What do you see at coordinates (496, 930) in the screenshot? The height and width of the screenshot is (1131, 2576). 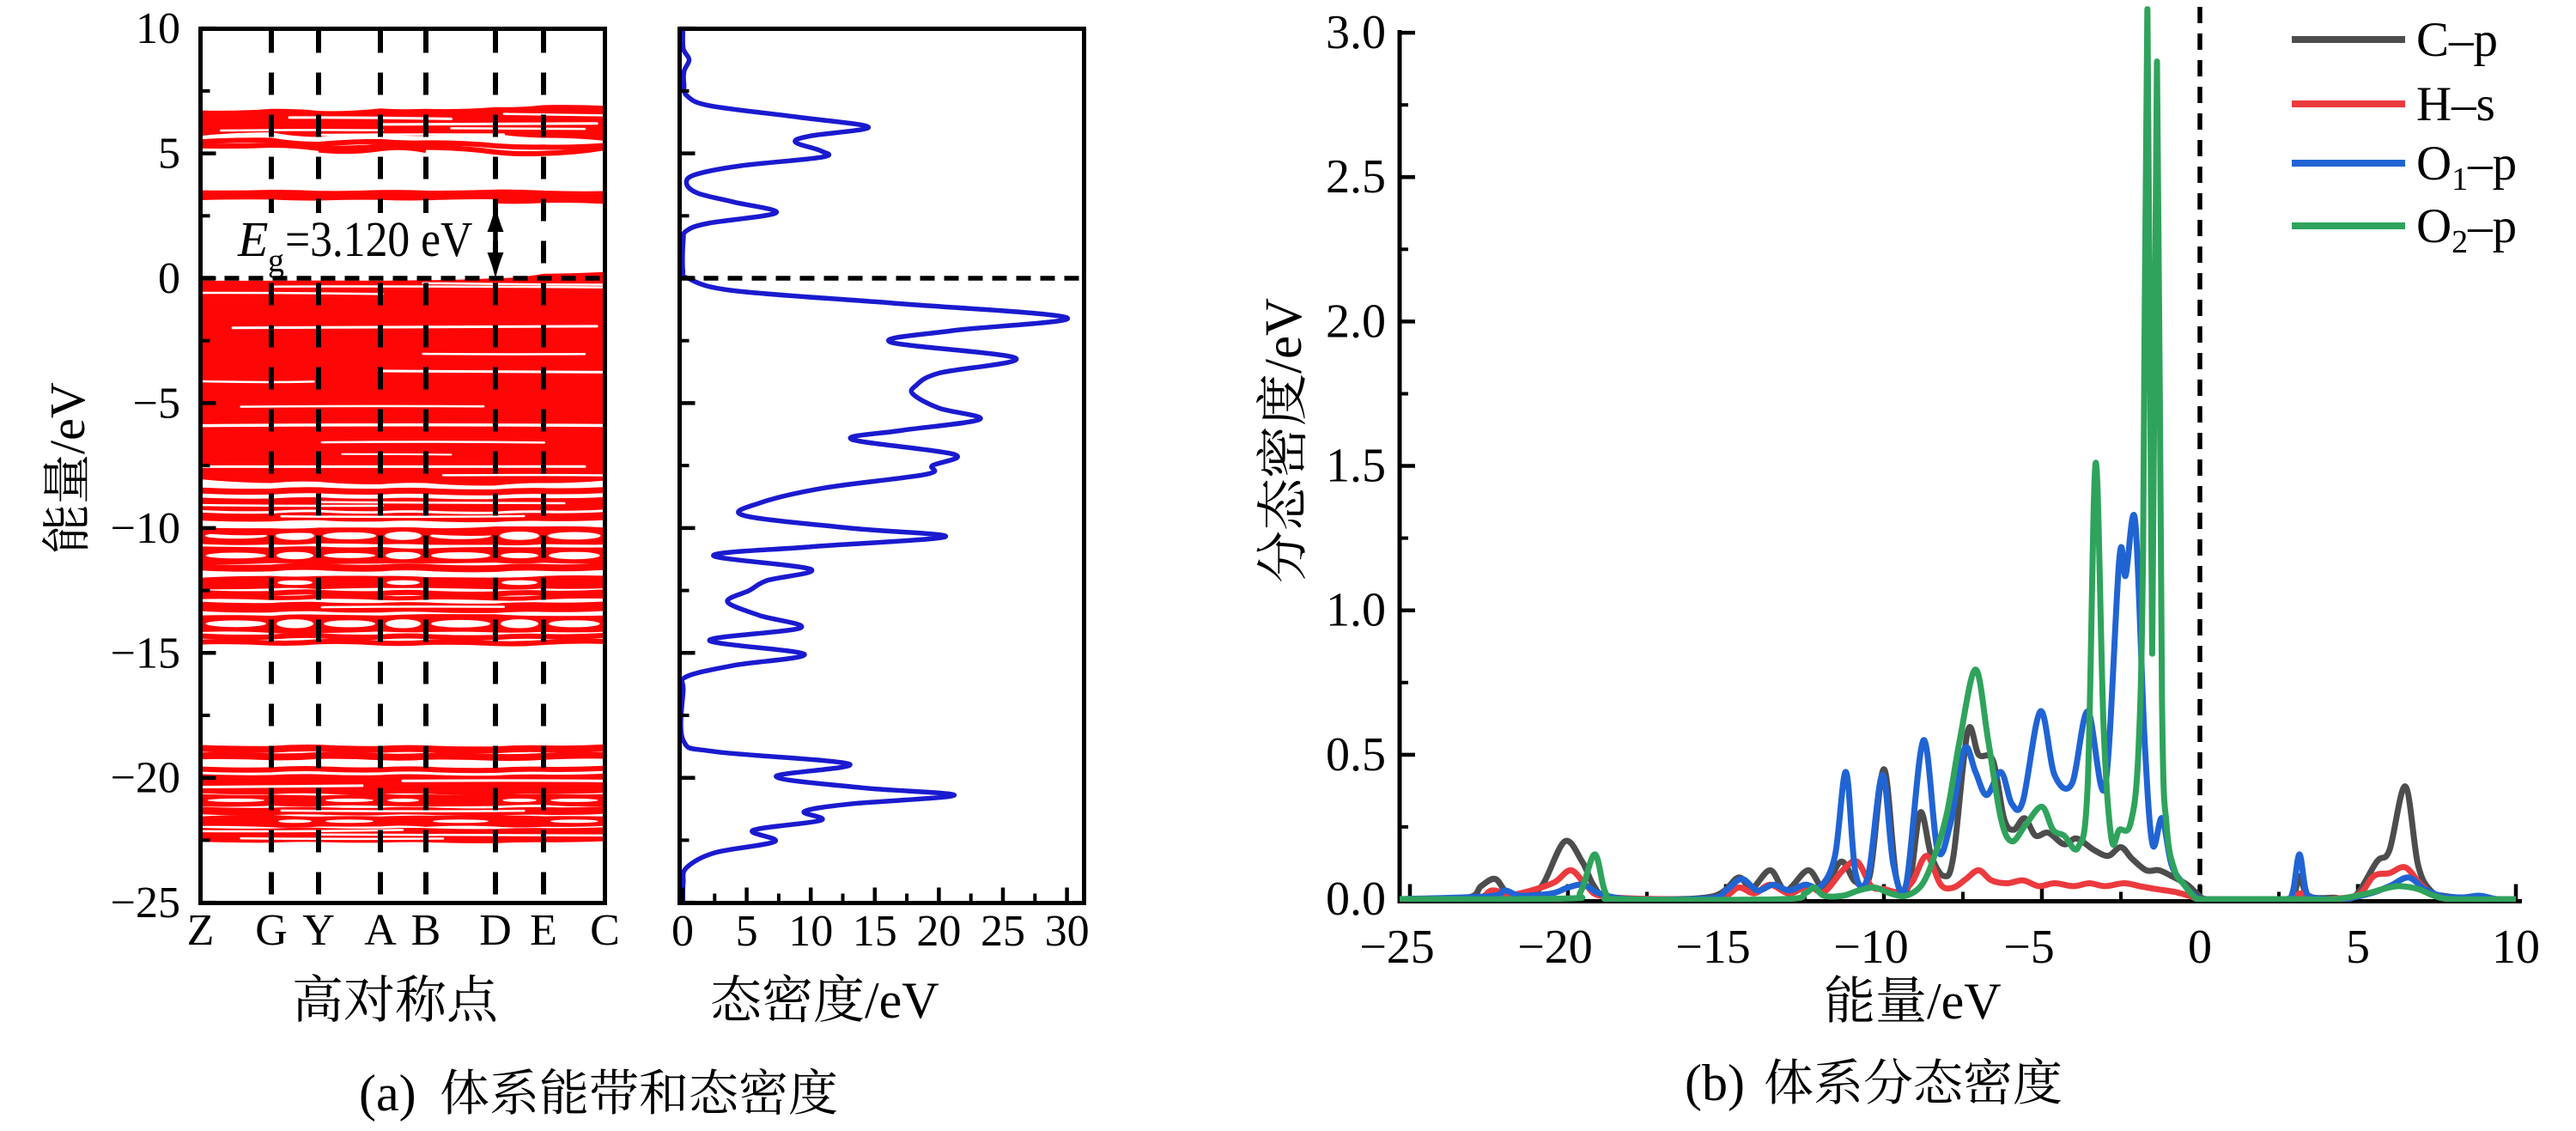 I see `svg-text: D` at bounding box center [496, 930].